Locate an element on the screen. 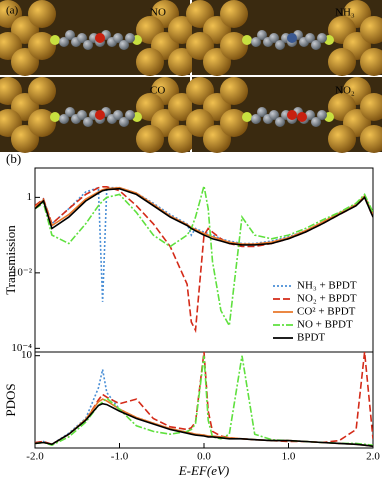  legend-label: NH₃ + BPDT is located at coordinates (327, 286).